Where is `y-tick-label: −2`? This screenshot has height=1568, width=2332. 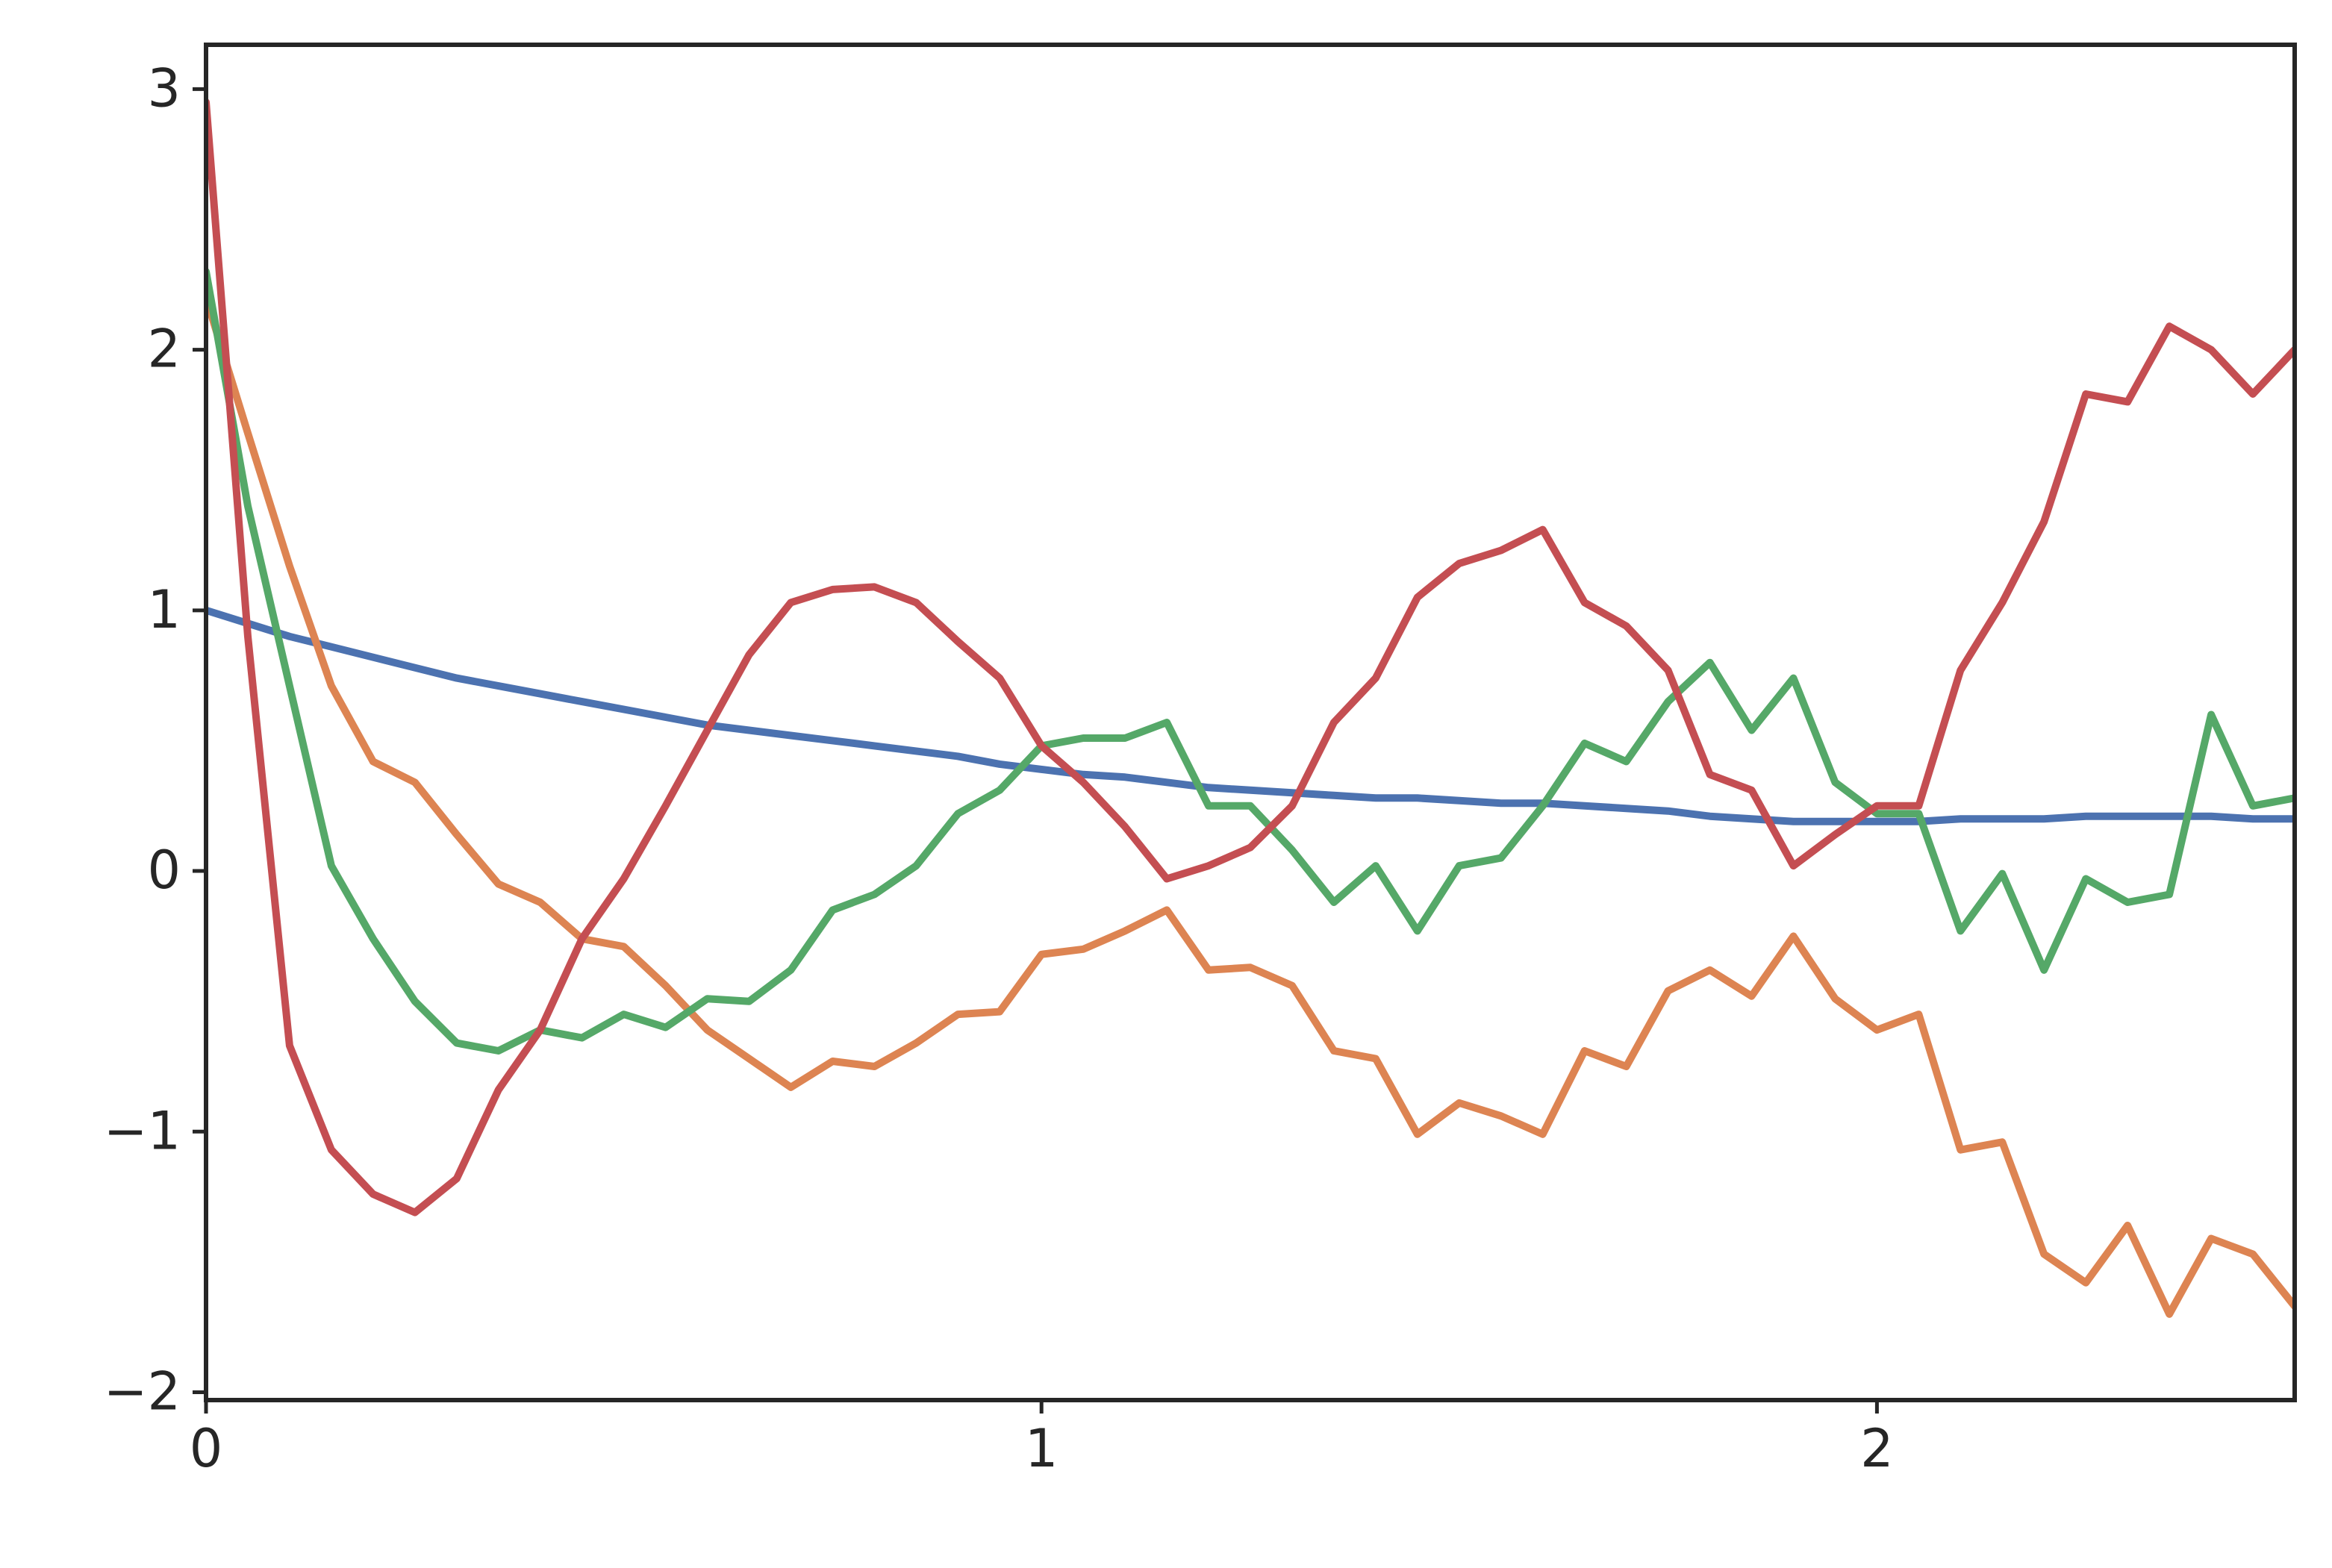 y-tick-label: −2 is located at coordinates (142, 1391).